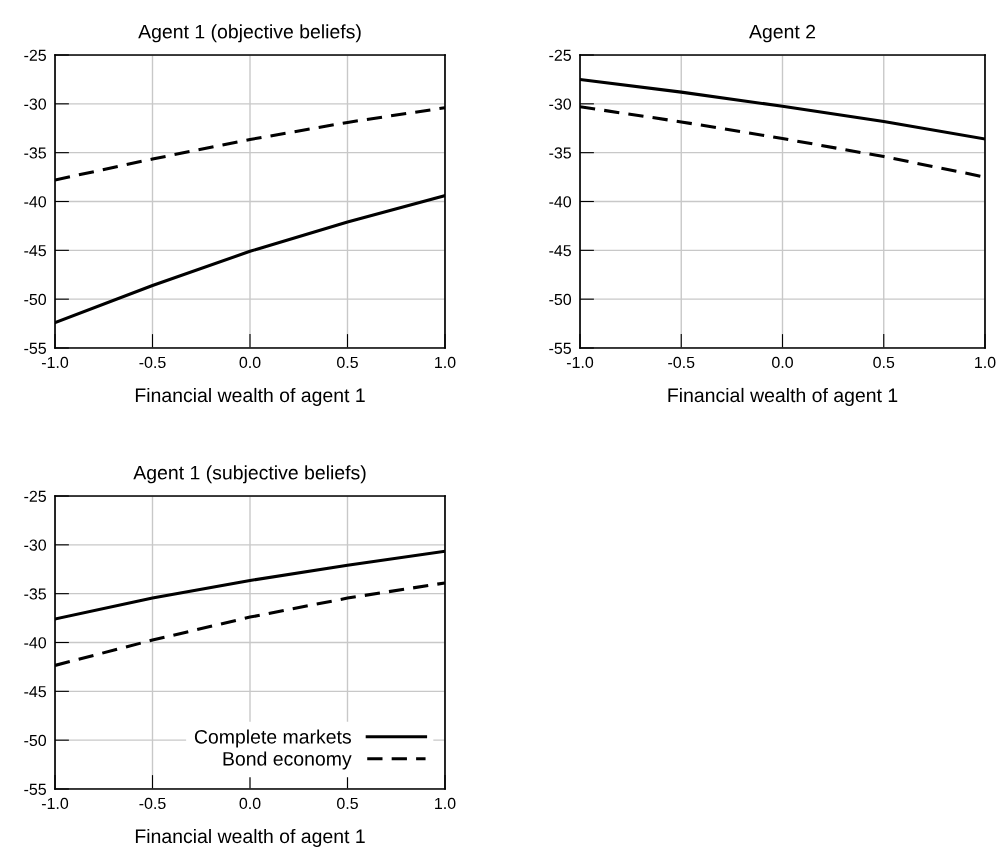  Describe the element at coordinates (249, 474) in the screenshot. I see `chart-title: Agent 1 (subjective beliefs)` at that location.